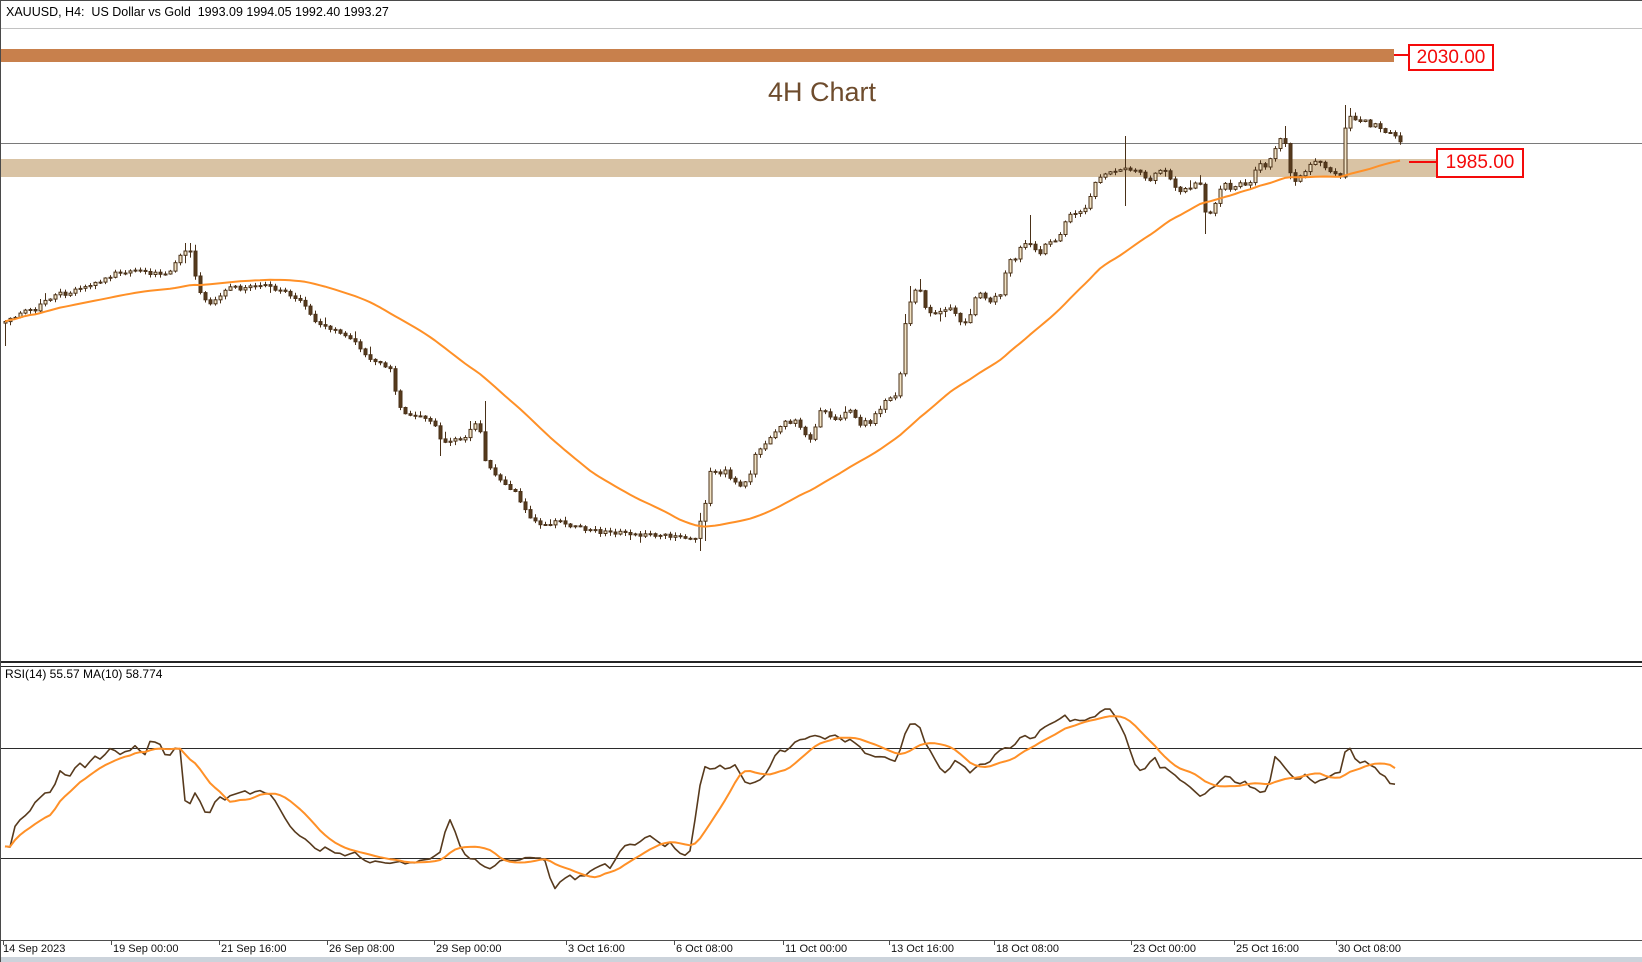 The image size is (1642, 962). I want to click on window-bottom-edge, so click(821, 959).